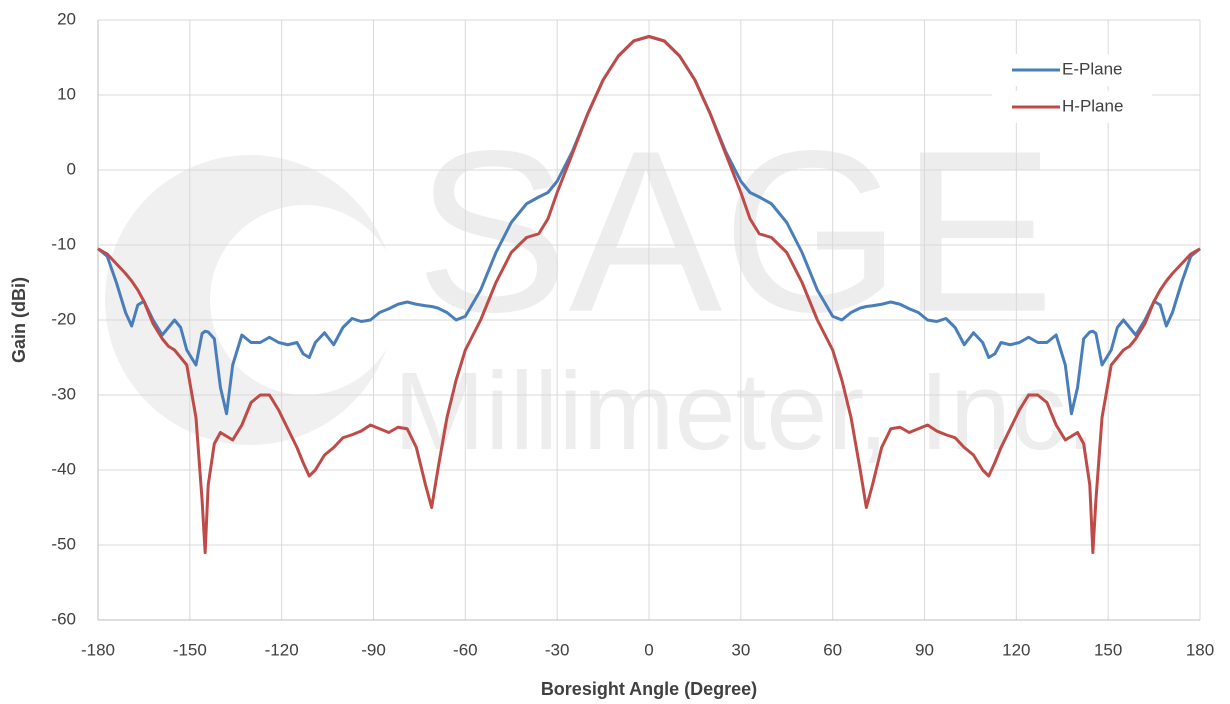 The height and width of the screenshot is (704, 1230). Describe the element at coordinates (98, 649) in the screenshot. I see `x-tick-label: -180` at that location.